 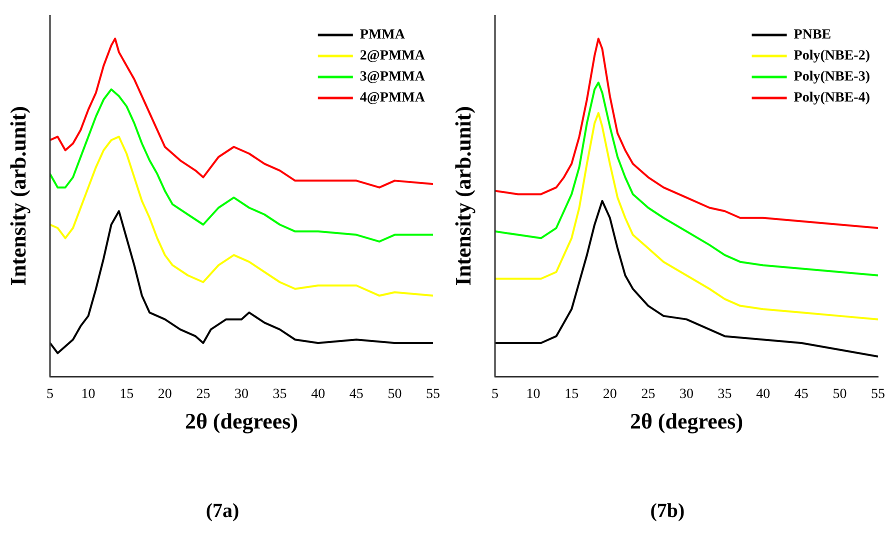 I want to click on legend-label: Poly(NBE-2), so click(x=832, y=56).